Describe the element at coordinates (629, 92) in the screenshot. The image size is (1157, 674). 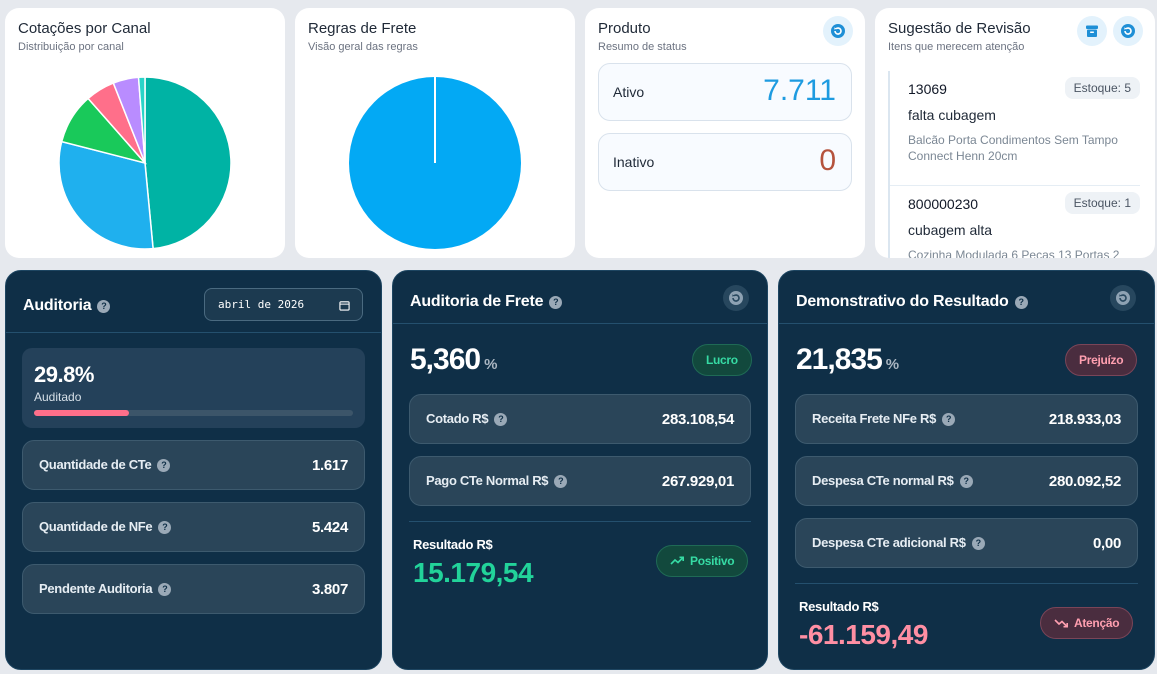
I see `ativo-label: Ativo` at that location.